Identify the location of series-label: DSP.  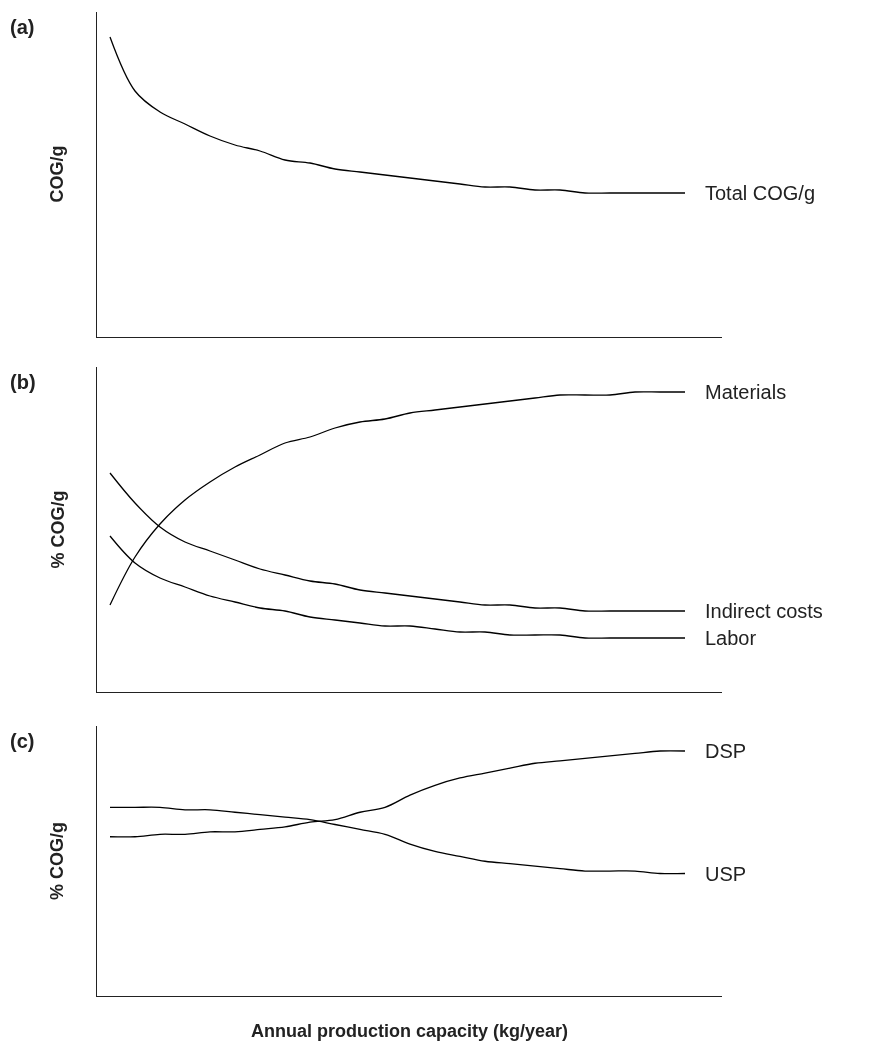
(726, 751).